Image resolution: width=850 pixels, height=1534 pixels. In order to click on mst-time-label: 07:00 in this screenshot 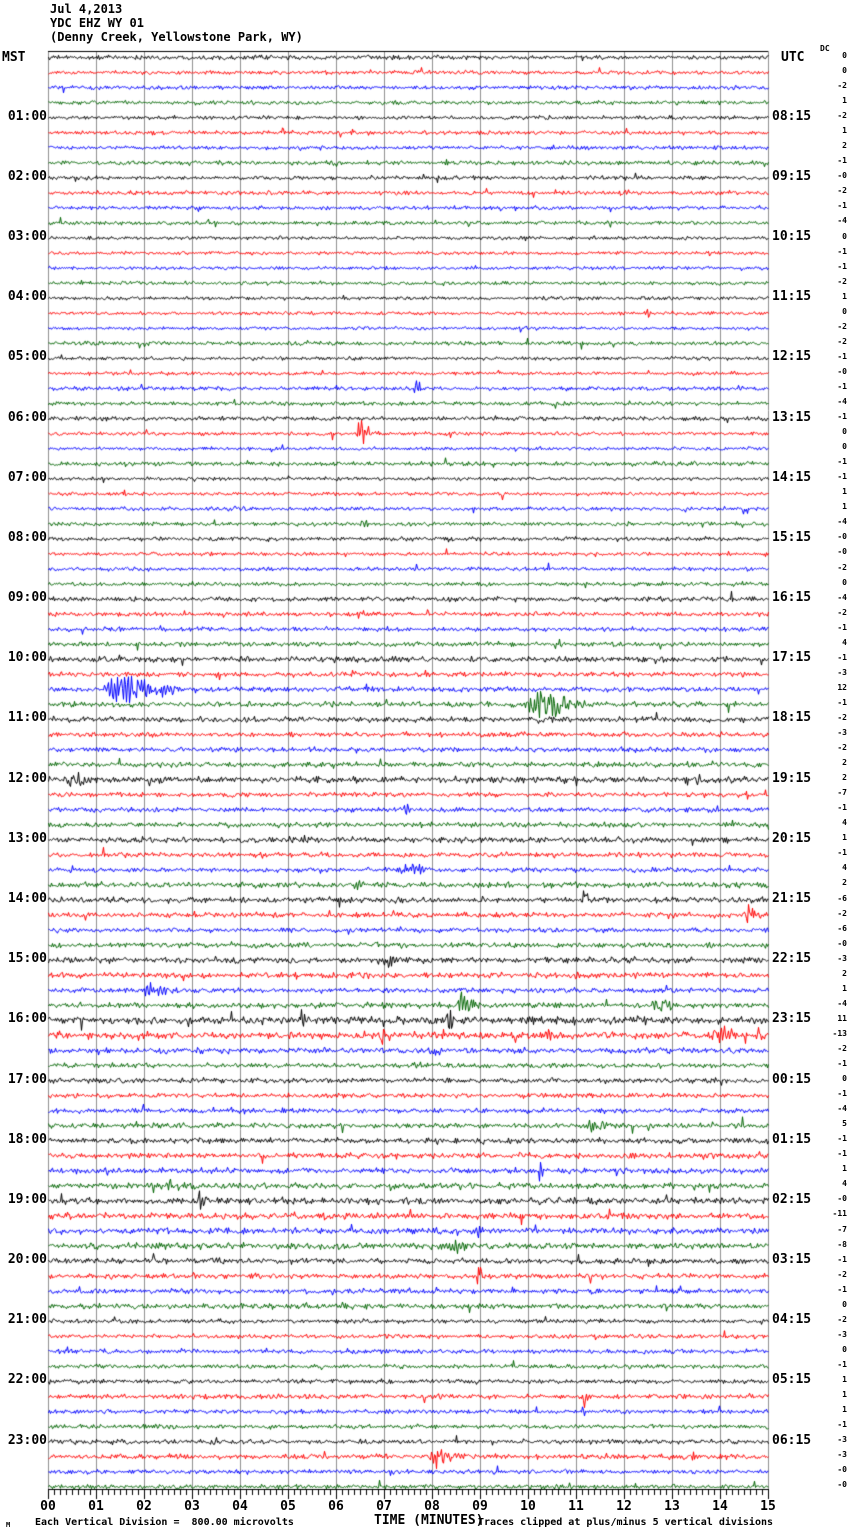, I will do `click(27, 477)`.